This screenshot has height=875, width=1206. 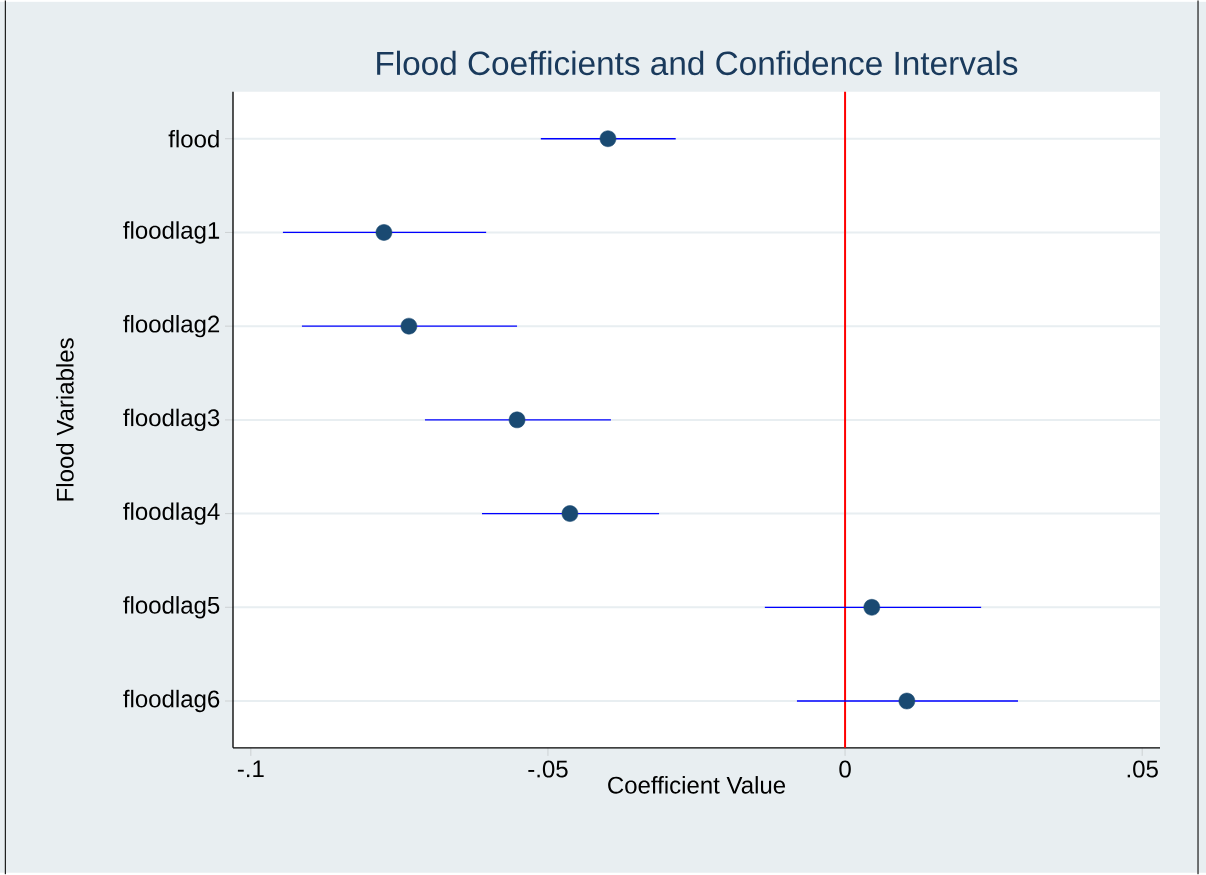 What do you see at coordinates (845, 769) in the screenshot?
I see `x-tick-label: 0` at bounding box center [845, 769].